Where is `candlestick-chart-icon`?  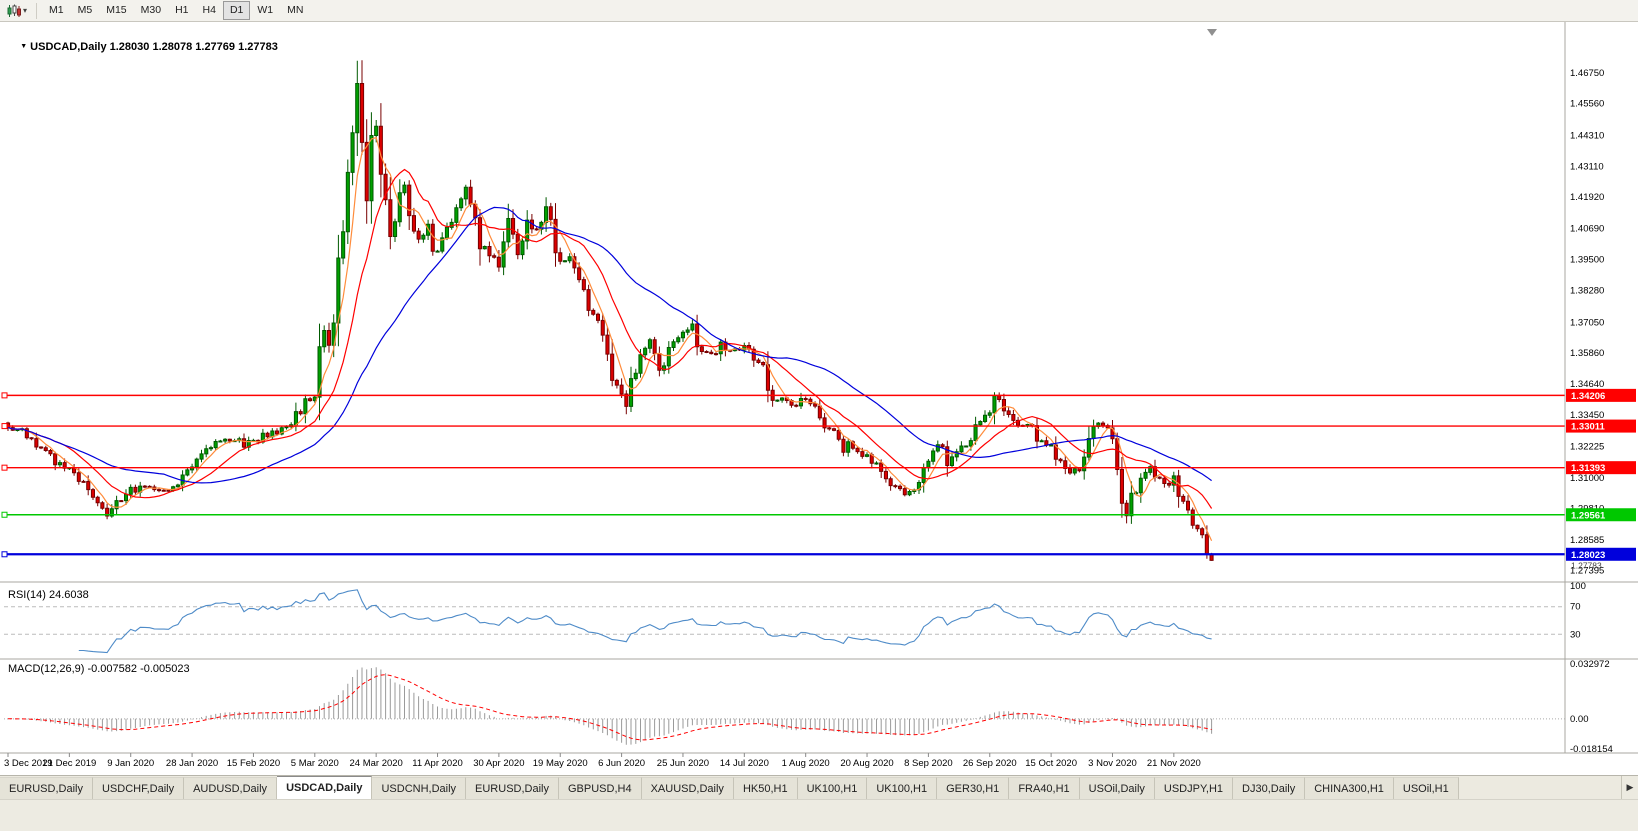 candlestick-chart-icon is located at coordinates (14, 10).